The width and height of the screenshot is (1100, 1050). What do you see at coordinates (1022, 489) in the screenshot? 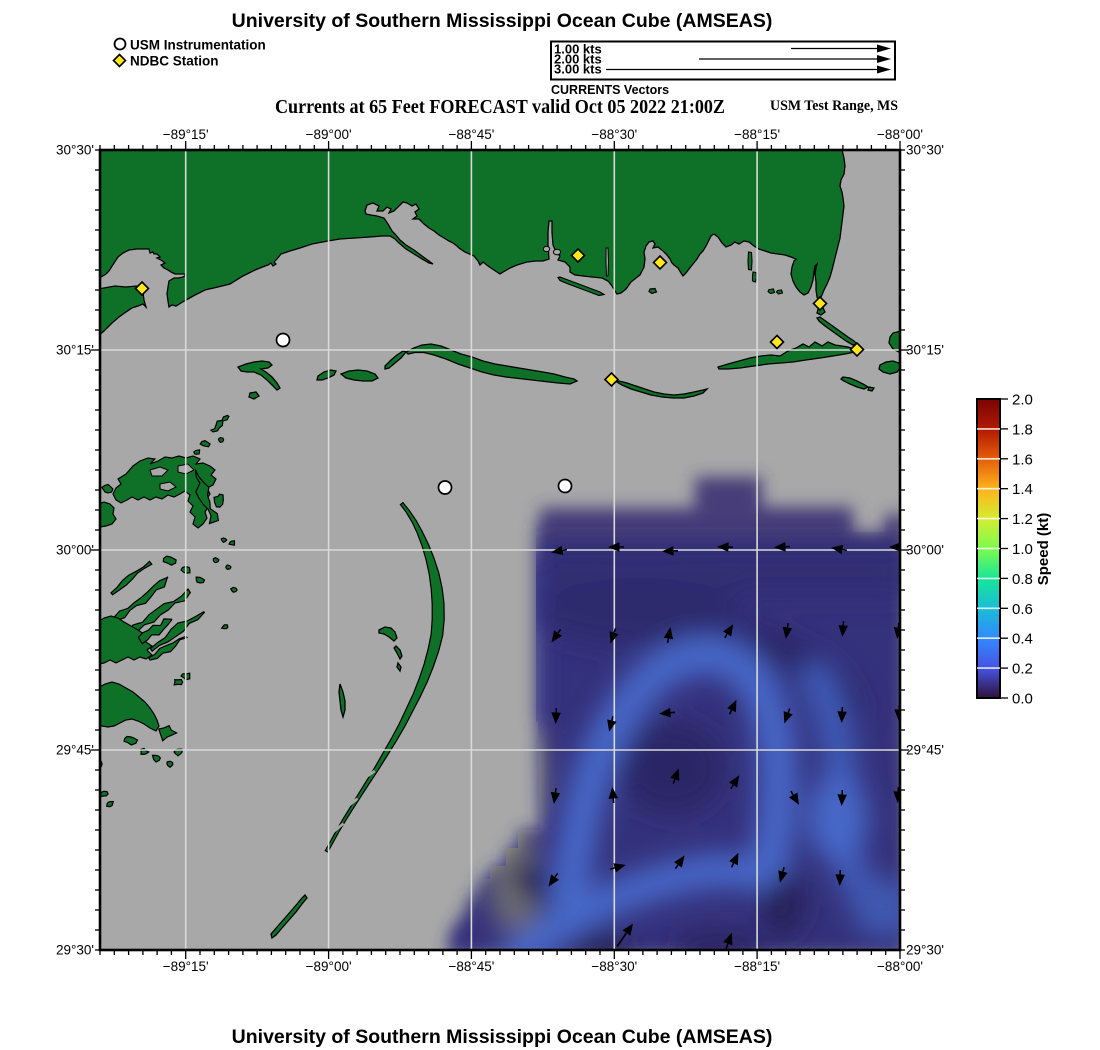
I see `svg-text: 1.4` at bounding box center [1022, 489].